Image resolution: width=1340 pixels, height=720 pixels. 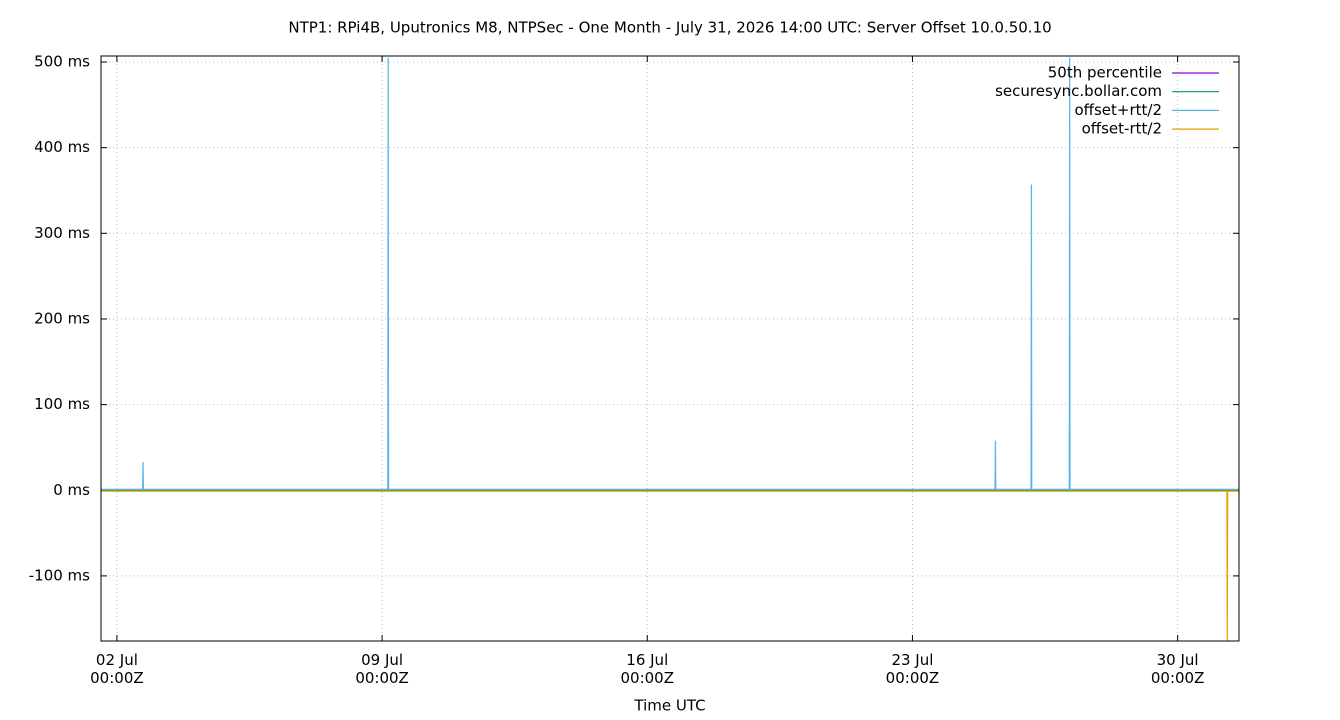 I want to click on y-tick-label: 0 ms, so click(x=71, y=490).